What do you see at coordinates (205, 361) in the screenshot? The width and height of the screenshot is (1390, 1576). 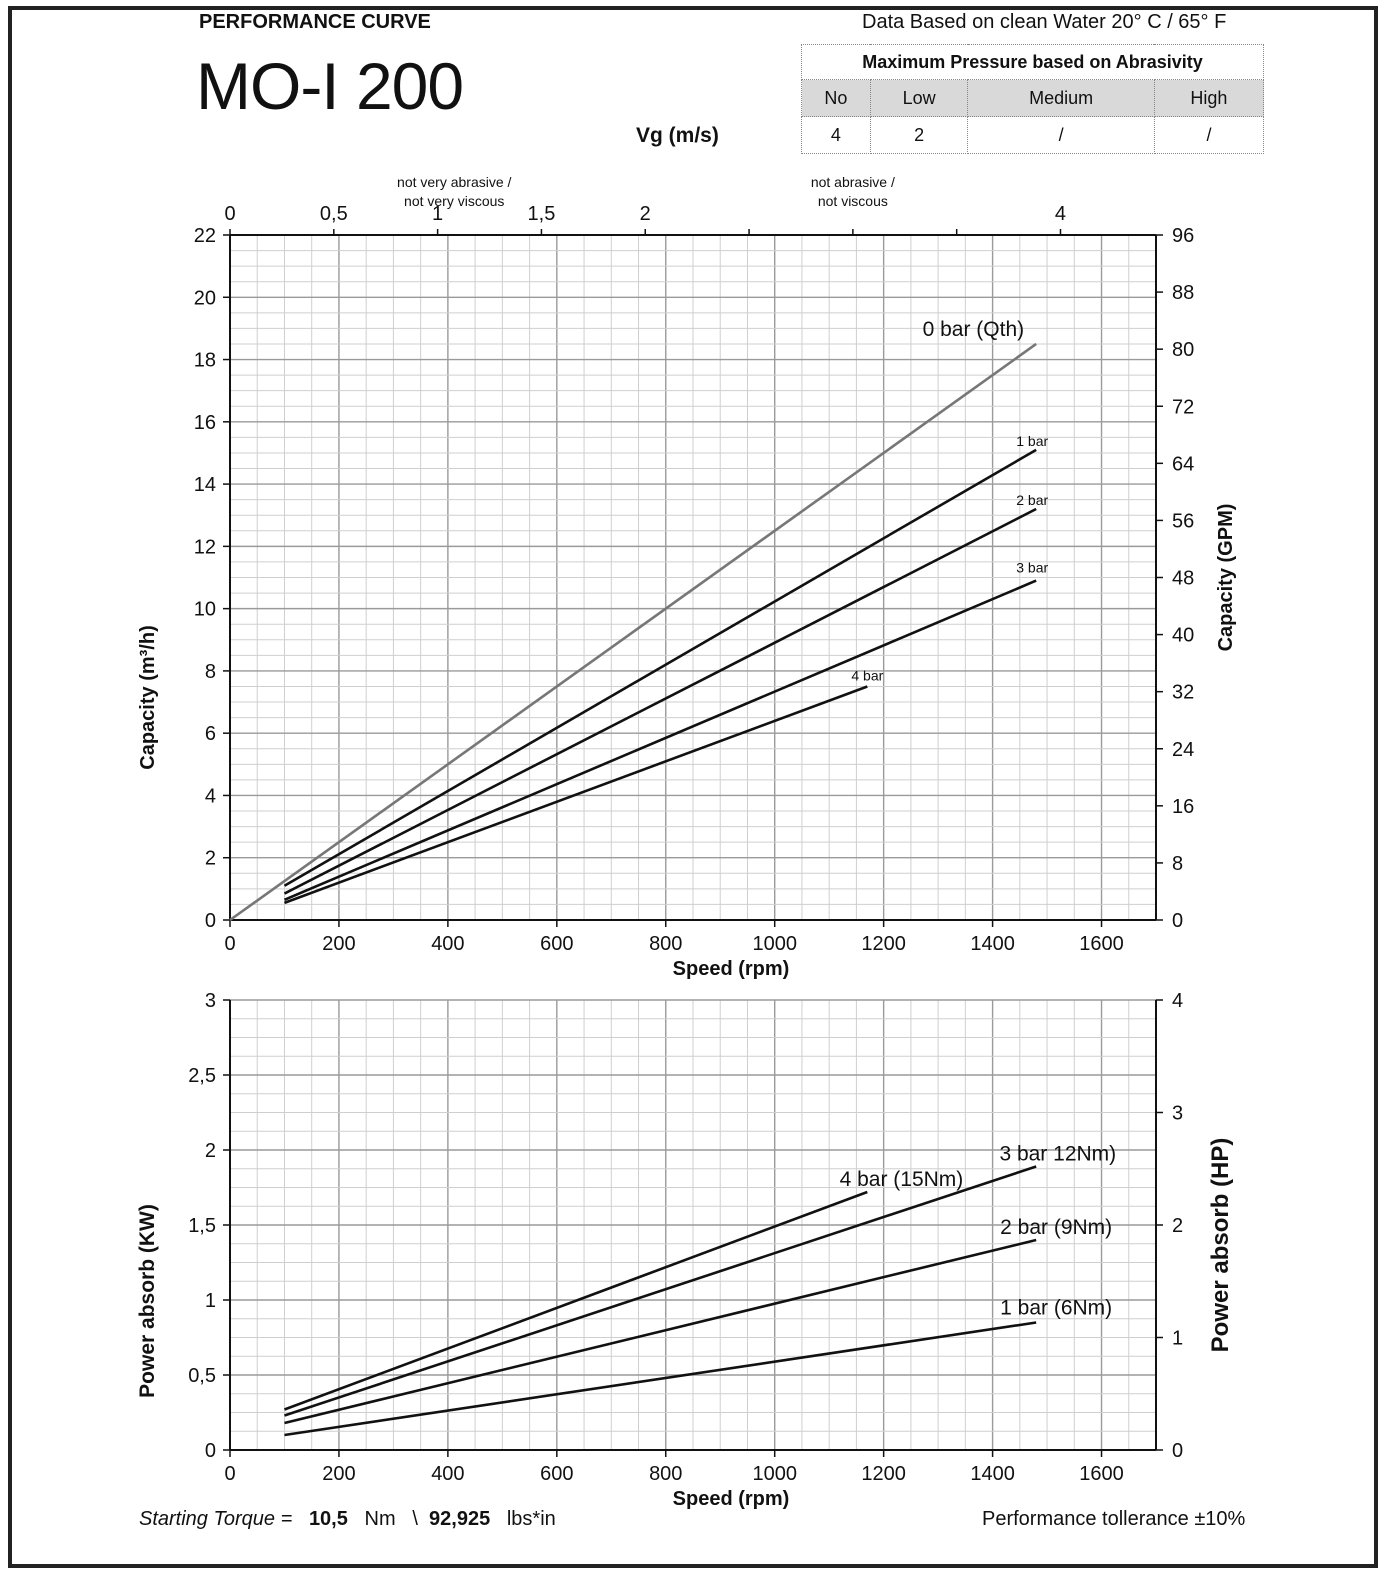 I see `capacity-y-tick-label: 18` at bounding box center [205, 361].